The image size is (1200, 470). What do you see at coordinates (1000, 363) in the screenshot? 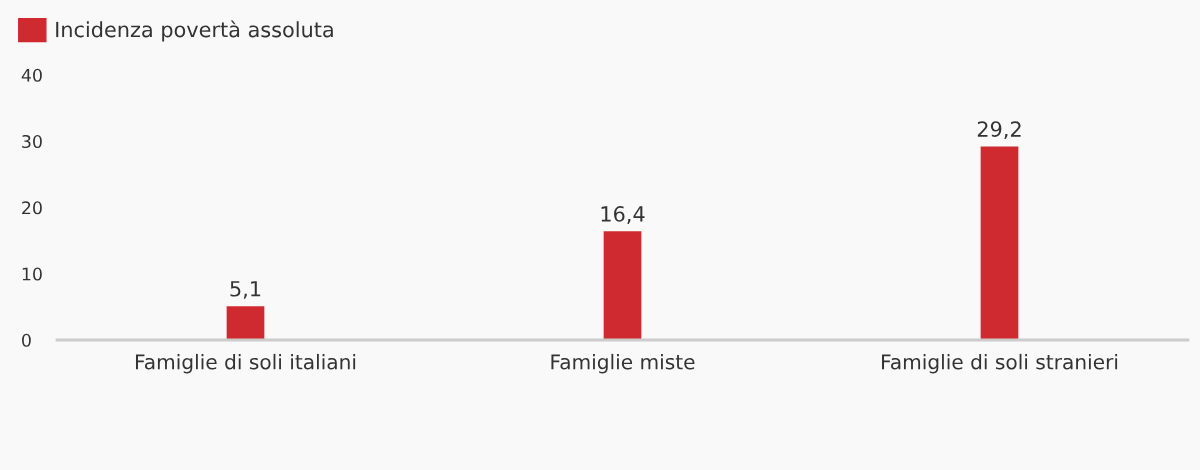
I see `x-tick-label: Famiglie di soli stranieri` at bounding box center [1000, 363].